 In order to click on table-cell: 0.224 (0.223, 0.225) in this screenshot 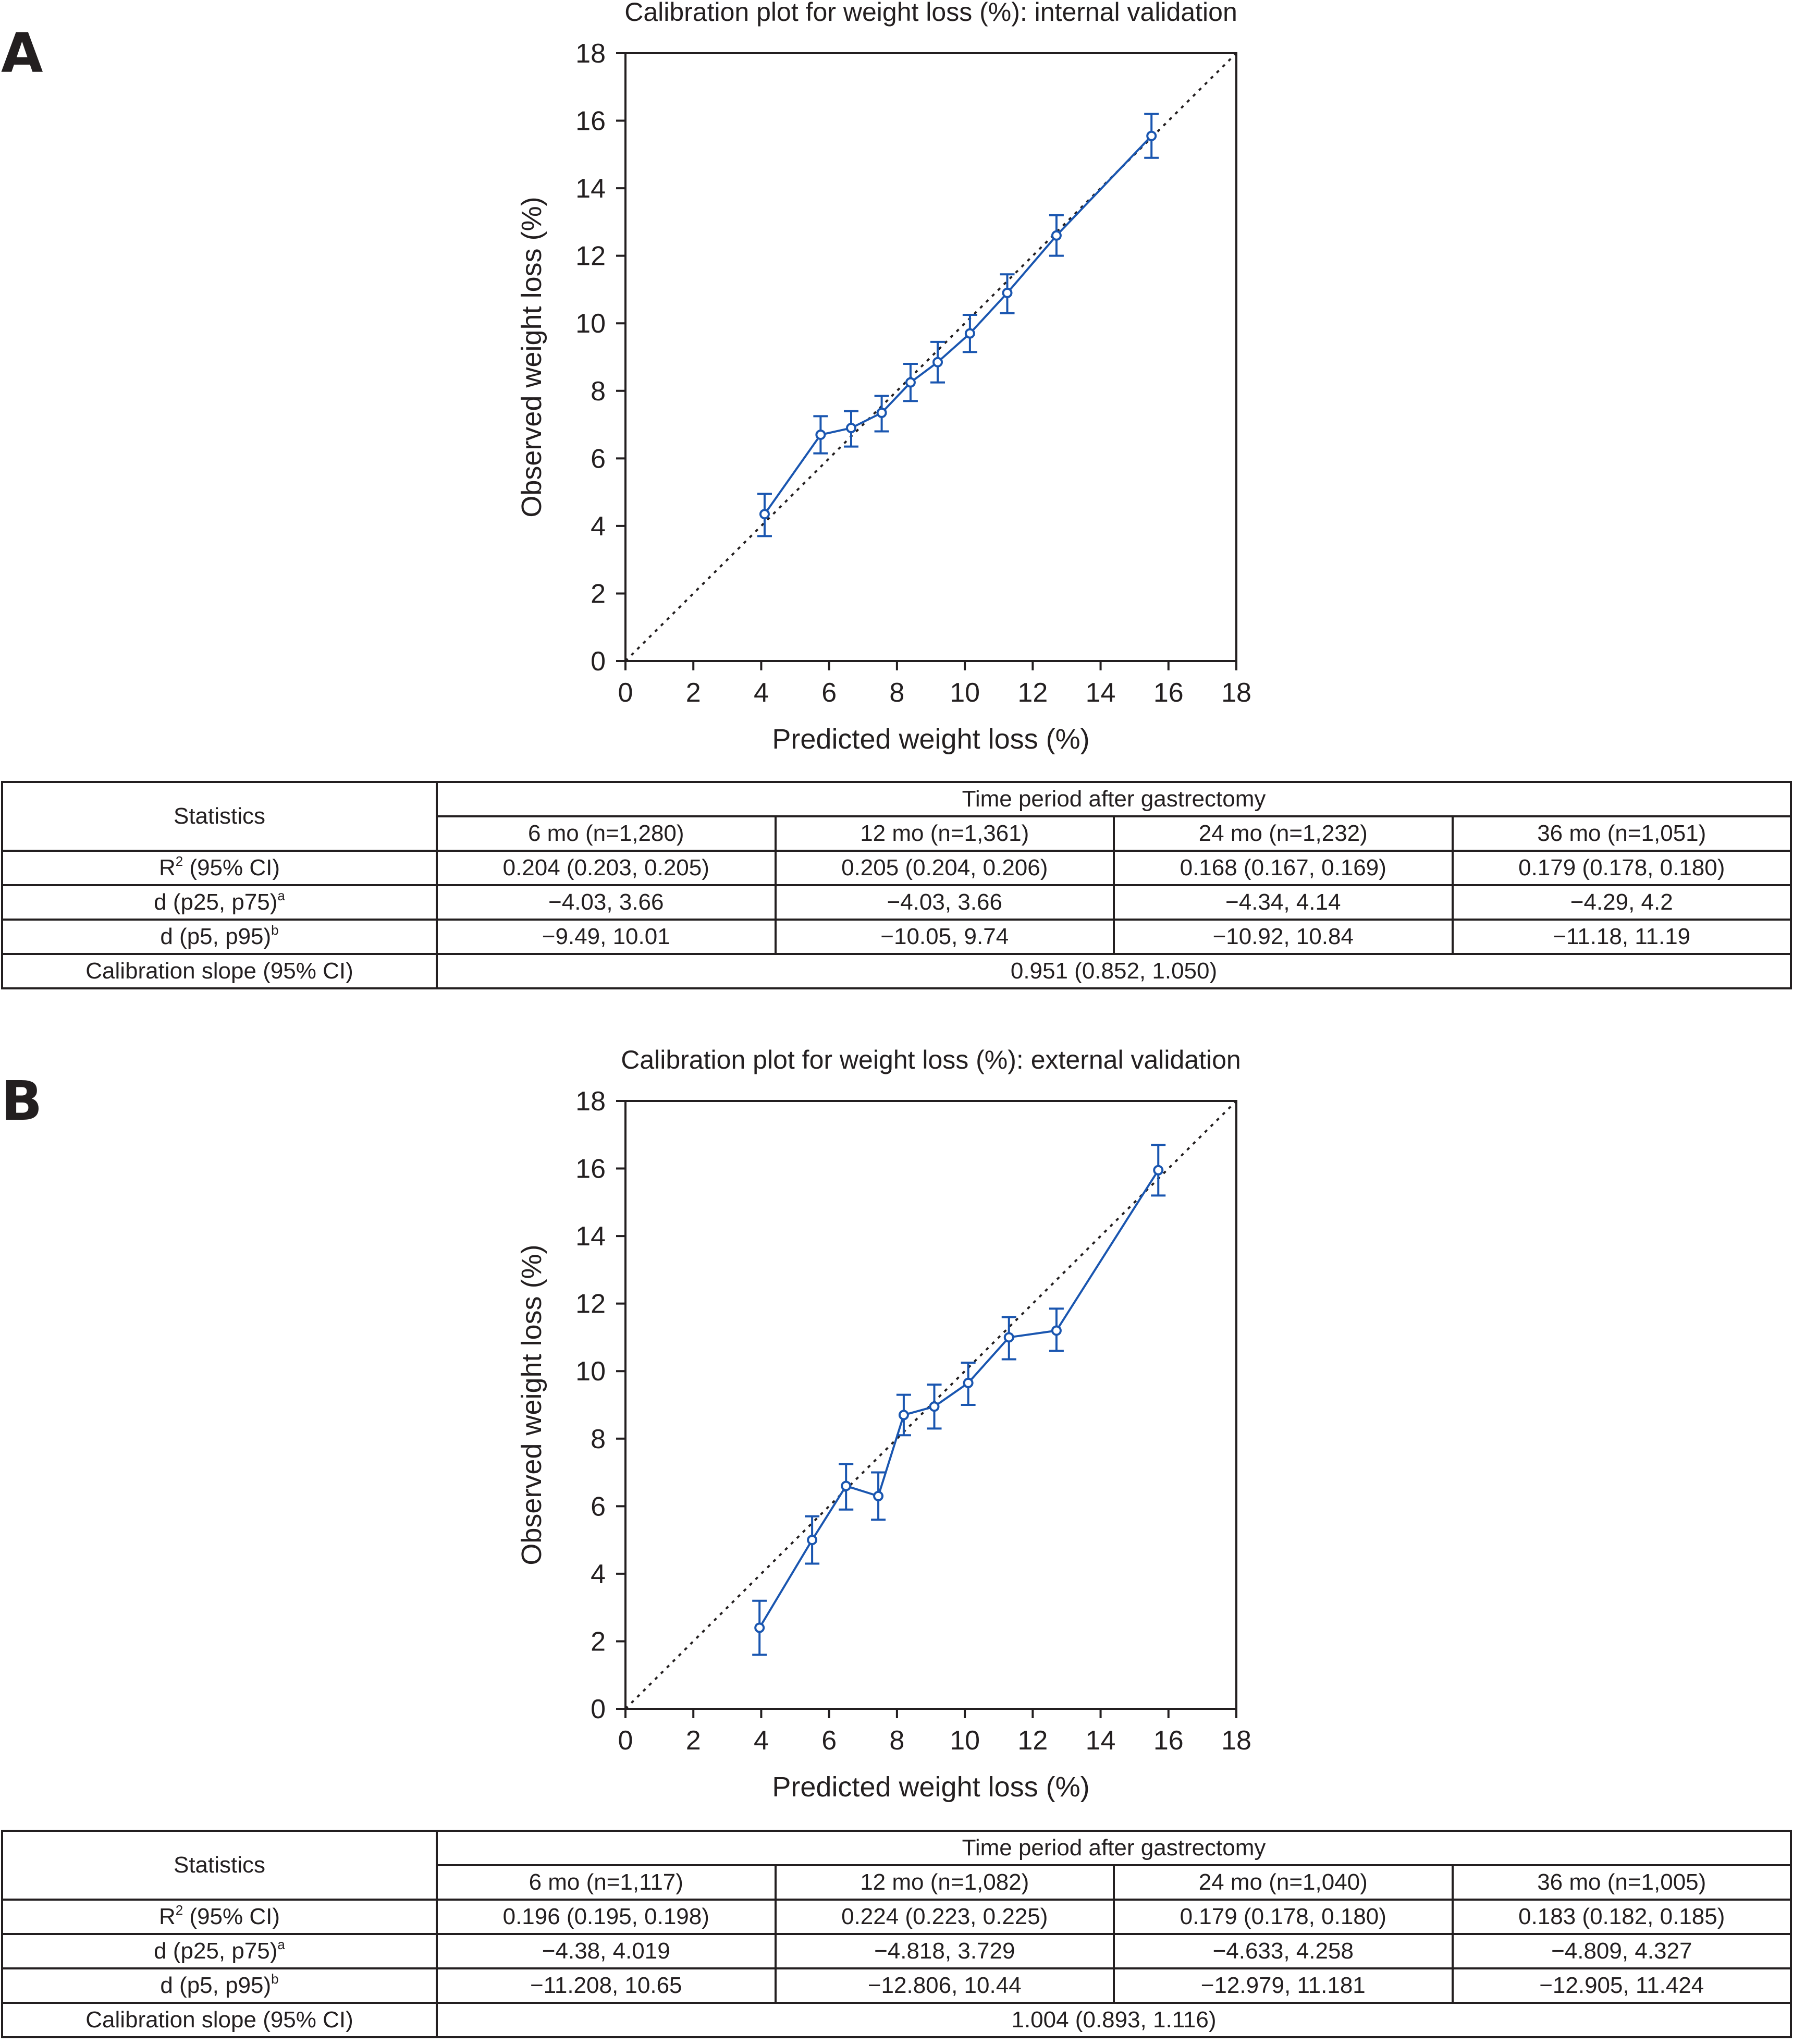, I will do `click(944, 1917)`.